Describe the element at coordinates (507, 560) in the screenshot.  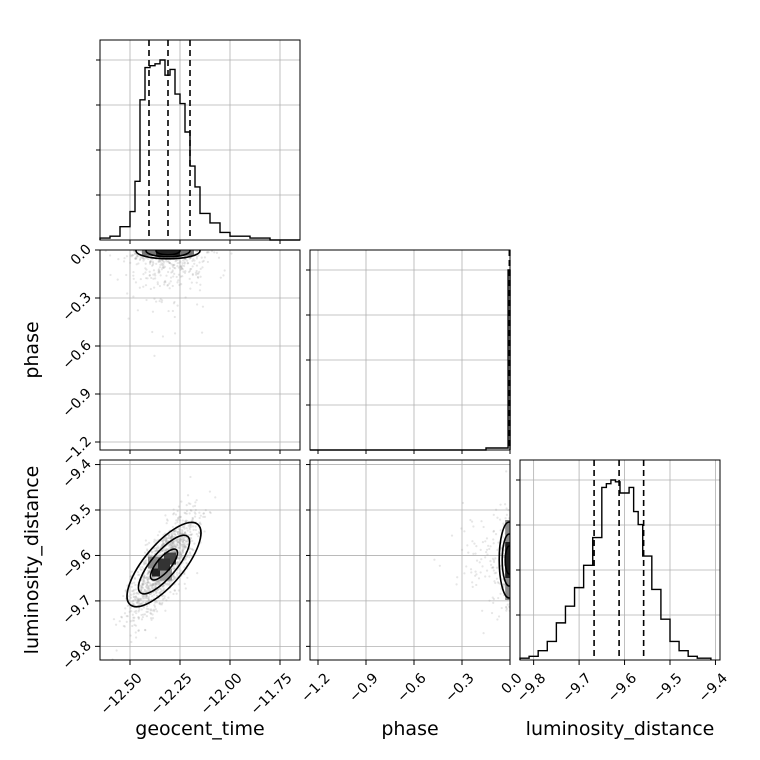
I see `contour-line` at that location.